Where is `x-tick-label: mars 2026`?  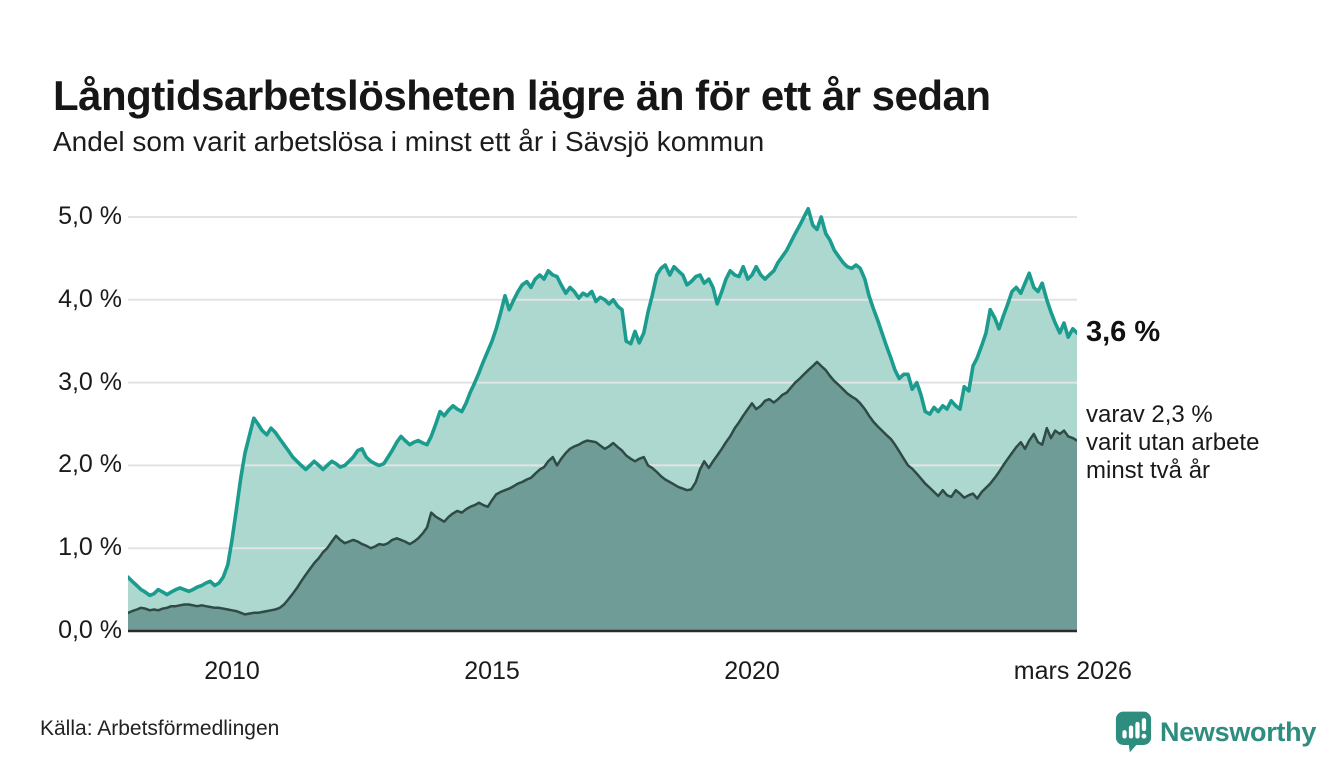
x-tick-label: mars 2026 is located at coordinates (1072, 671).